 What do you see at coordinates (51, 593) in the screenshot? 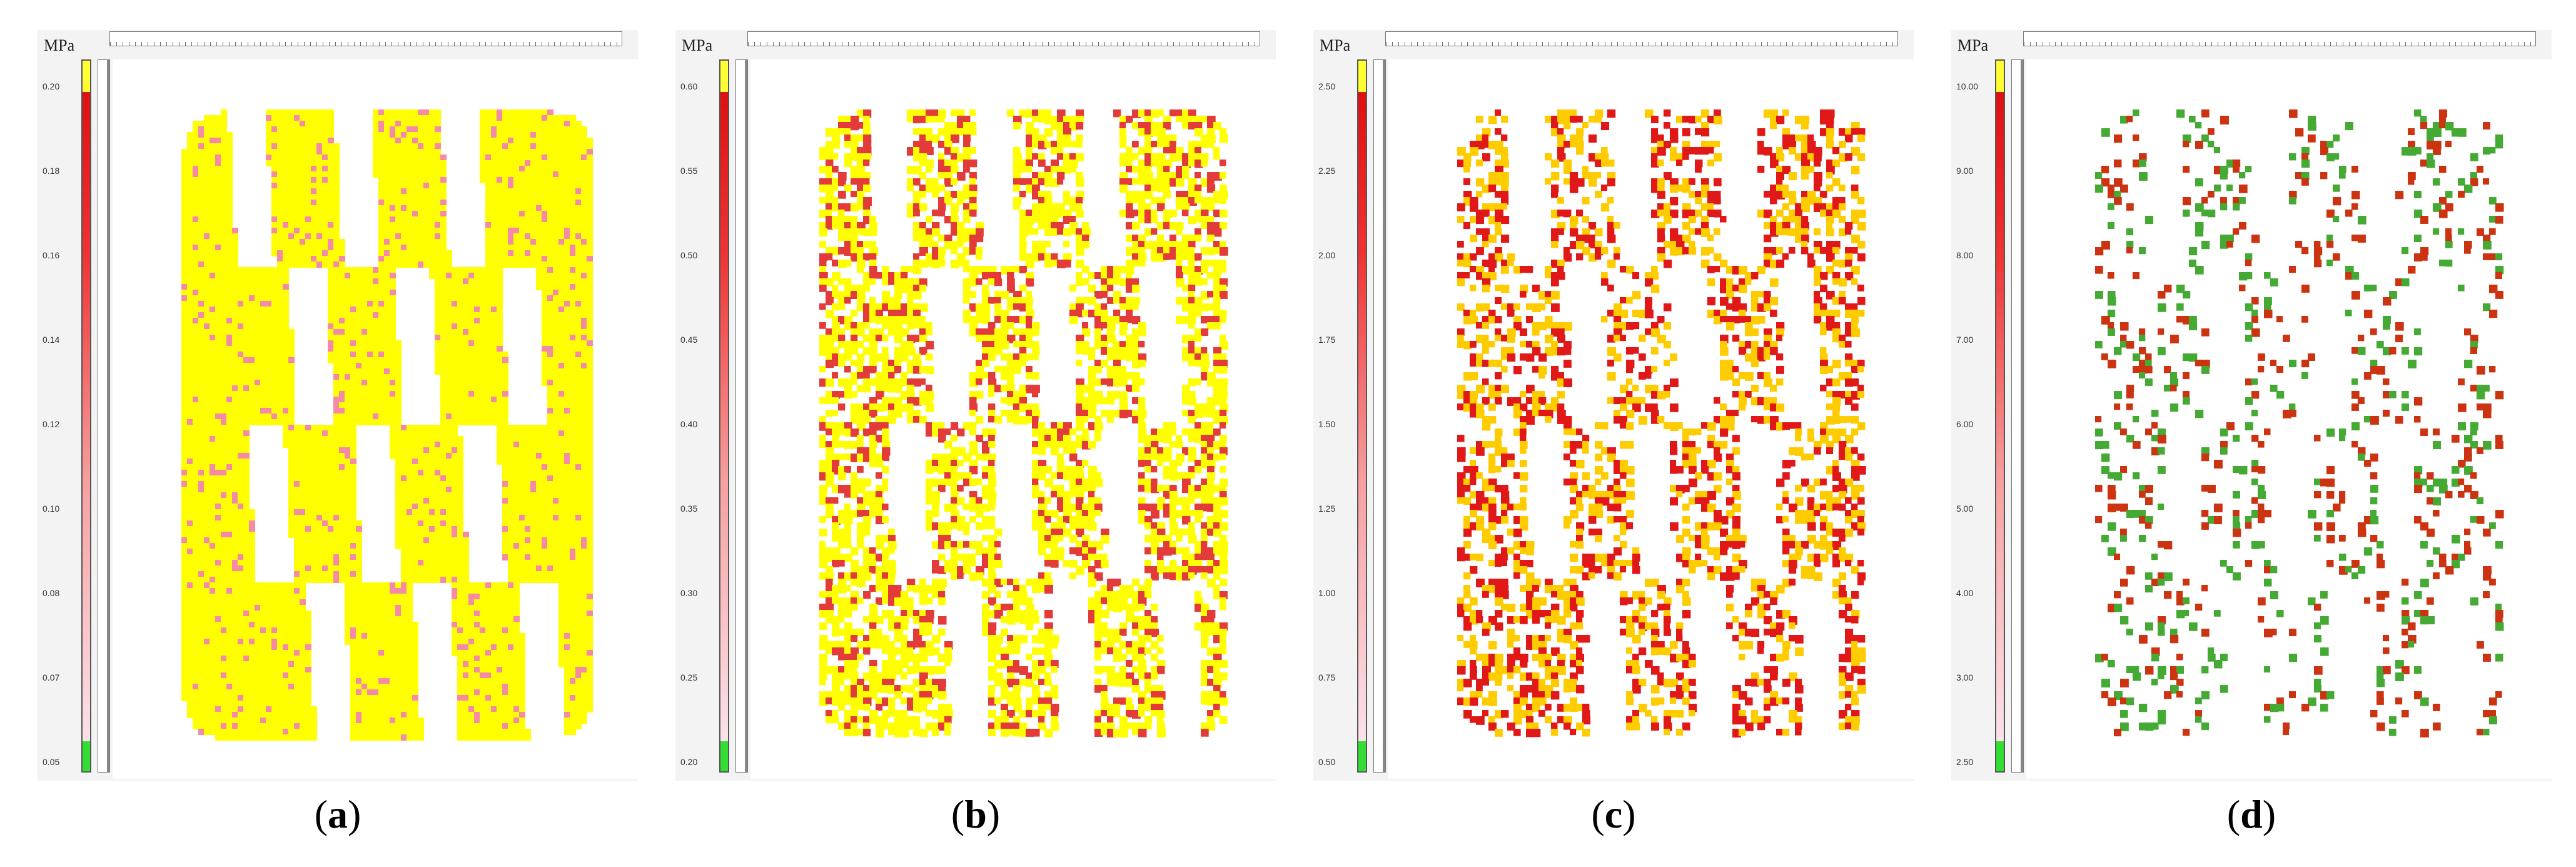
I see `scale-tick-label: 0.08` at bounding box center [51, 593].